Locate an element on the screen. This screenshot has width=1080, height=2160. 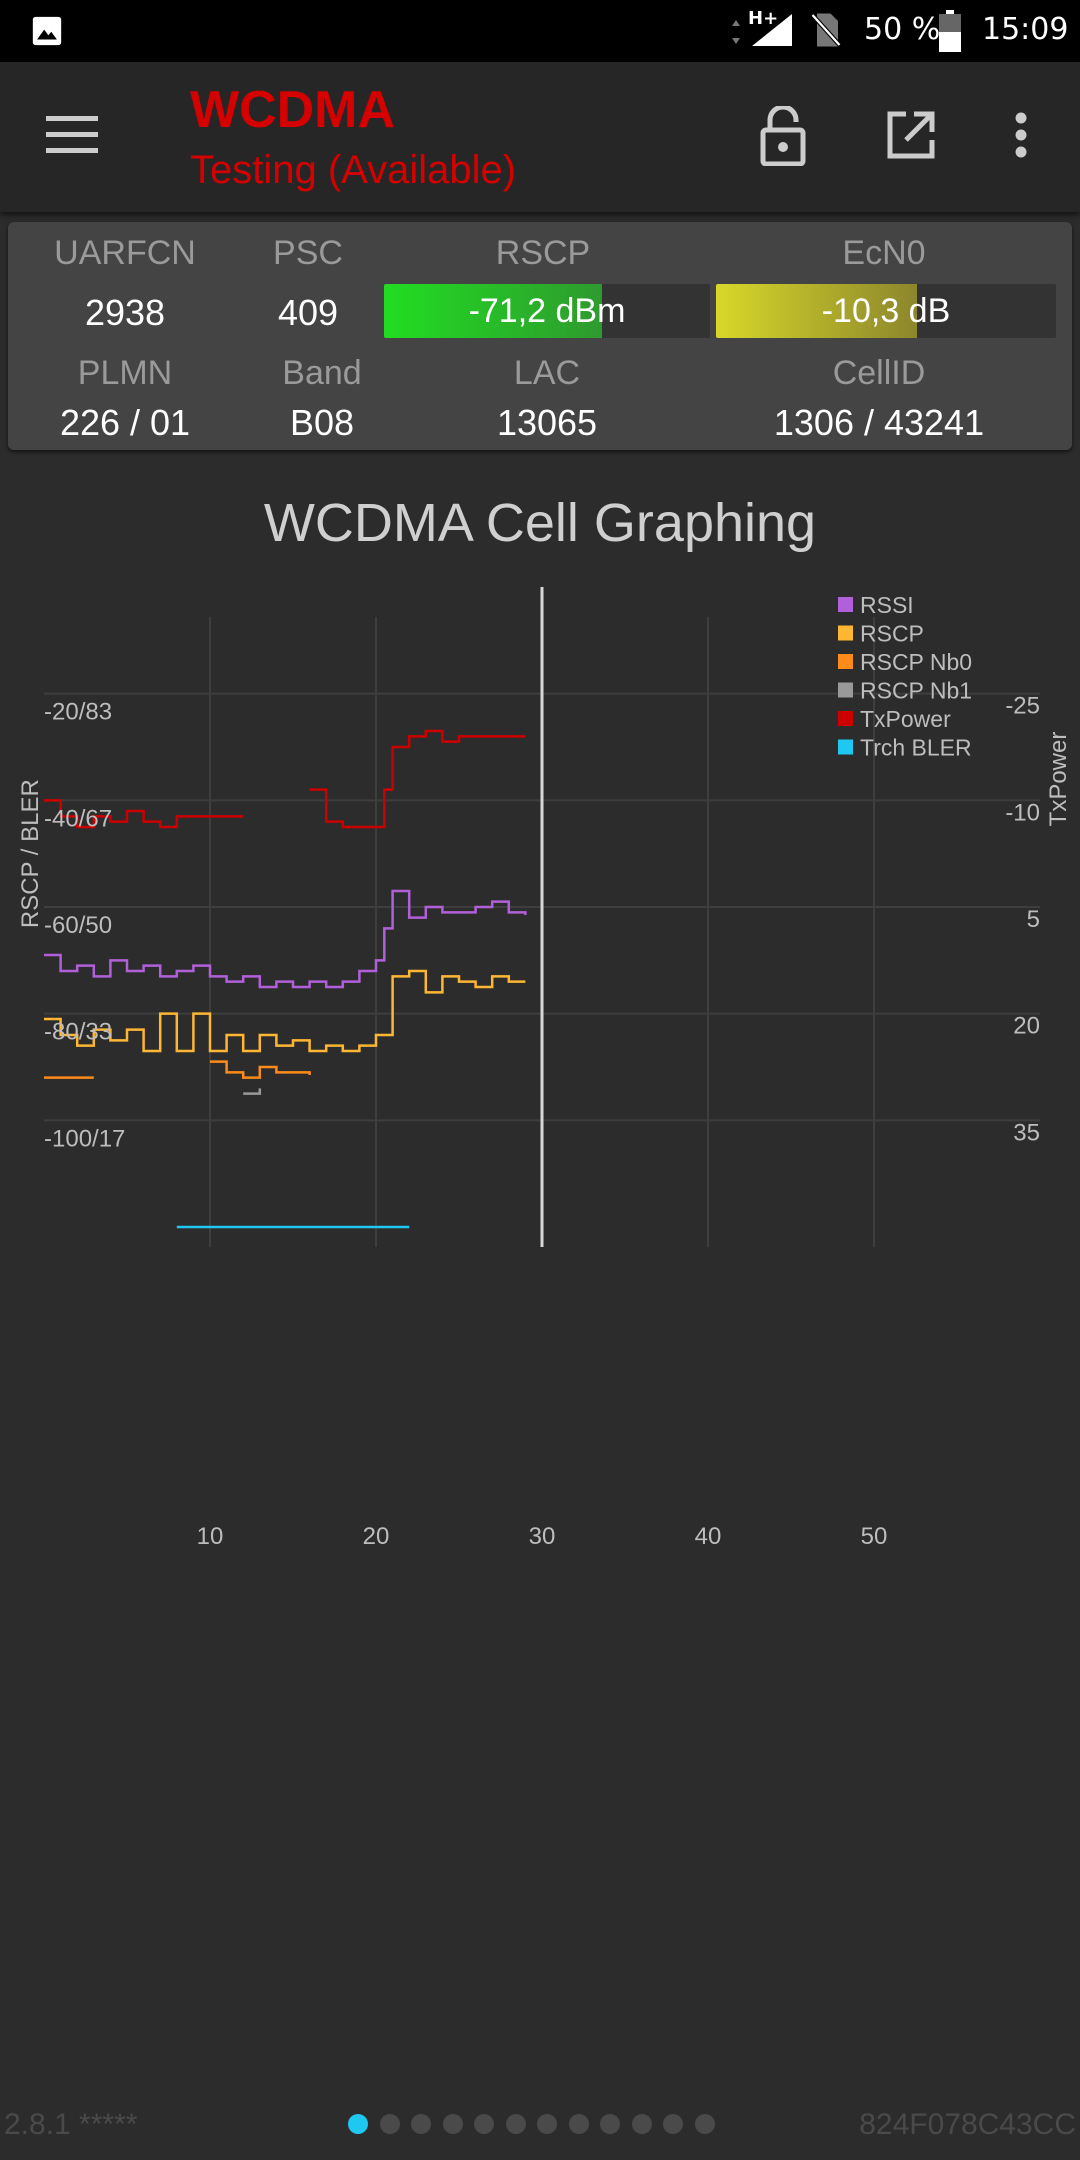
lac-label: LAC is located at coordinates (547, 373).